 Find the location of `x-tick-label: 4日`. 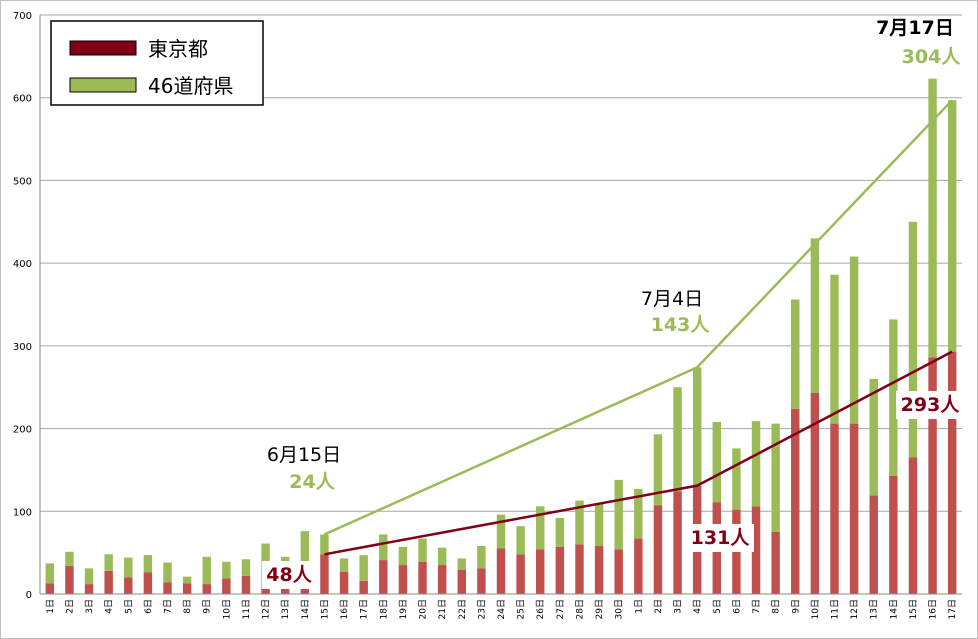

x-tick-label: 4日 is located at coordinates (109, 606).